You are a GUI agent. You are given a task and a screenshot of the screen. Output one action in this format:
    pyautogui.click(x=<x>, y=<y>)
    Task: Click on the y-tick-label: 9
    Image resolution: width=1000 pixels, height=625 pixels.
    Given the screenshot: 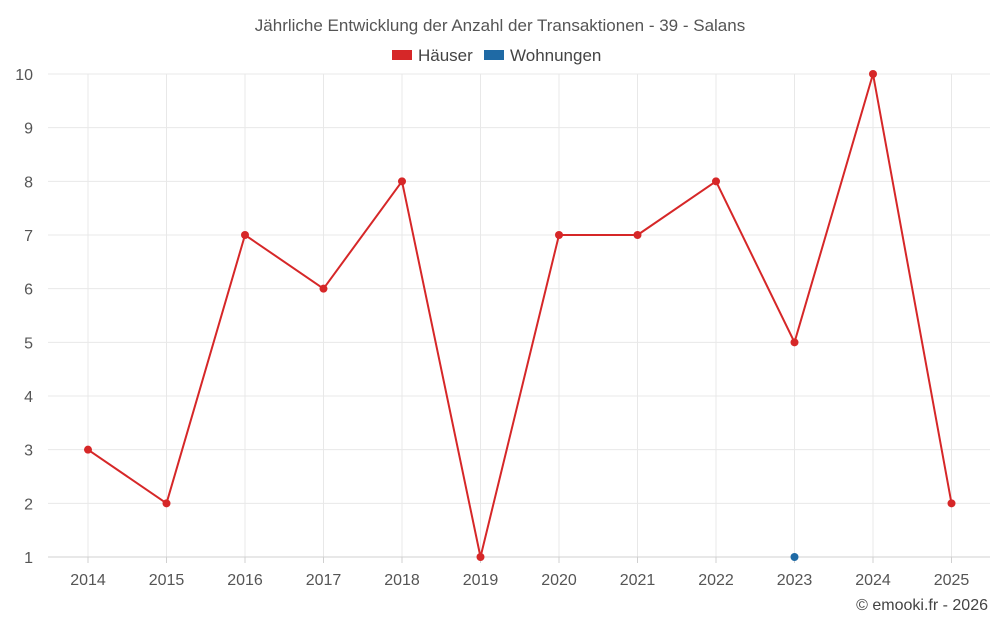 What is the action you would take?
    pyautogui.click(x=28, y=129)
    